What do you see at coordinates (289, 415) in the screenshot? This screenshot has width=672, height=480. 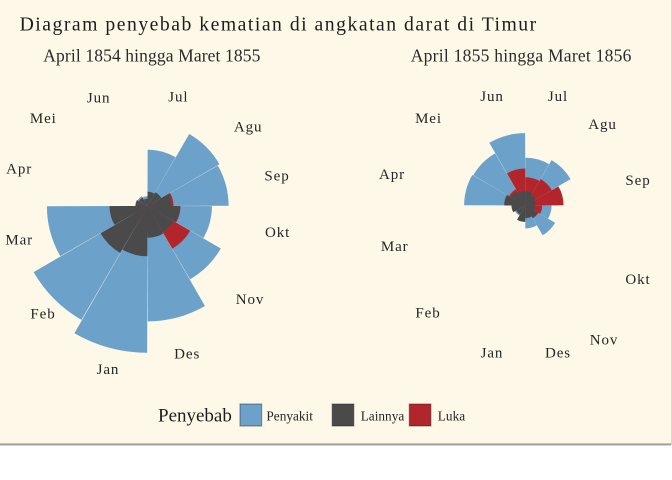 I see `svg-text: Penyakit` at bounding box center [289, 415].